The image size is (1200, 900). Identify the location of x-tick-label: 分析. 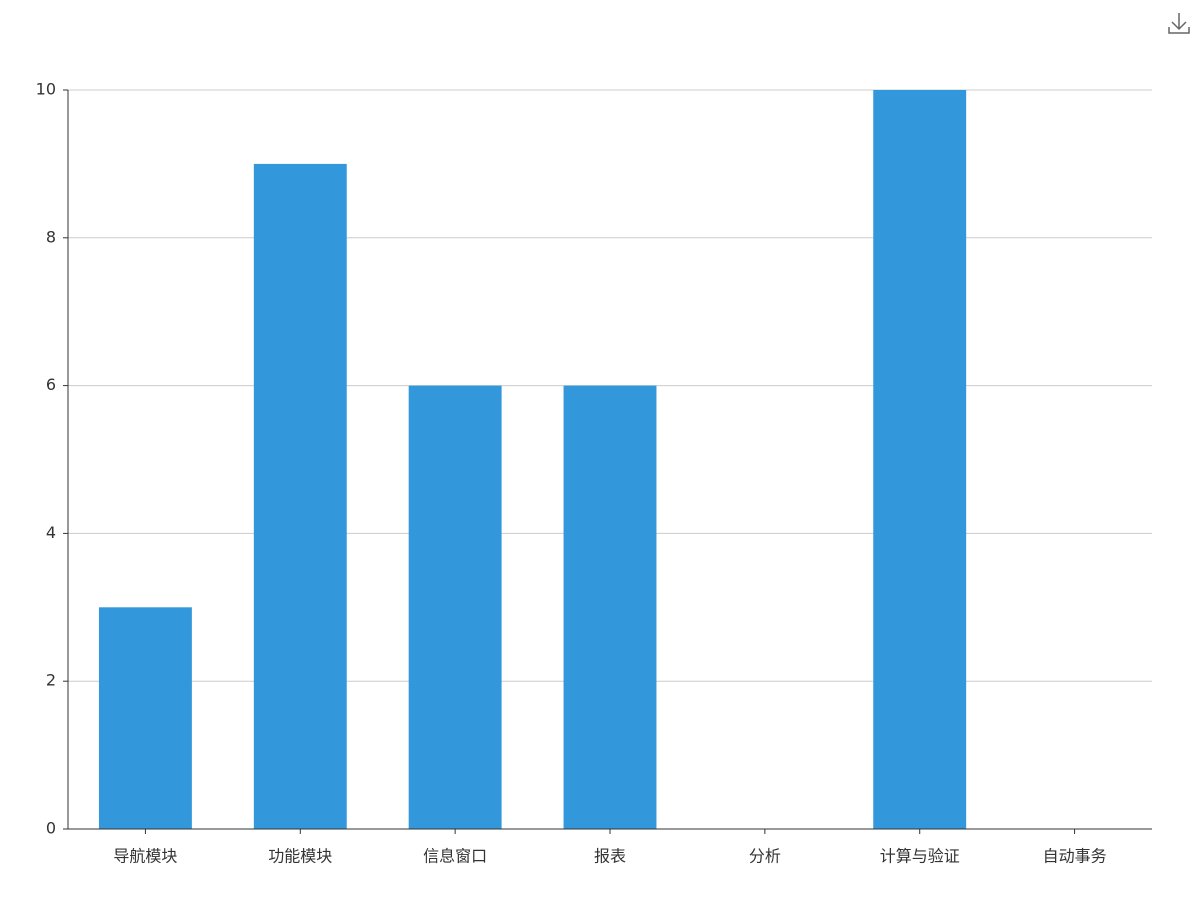
(765, 856).